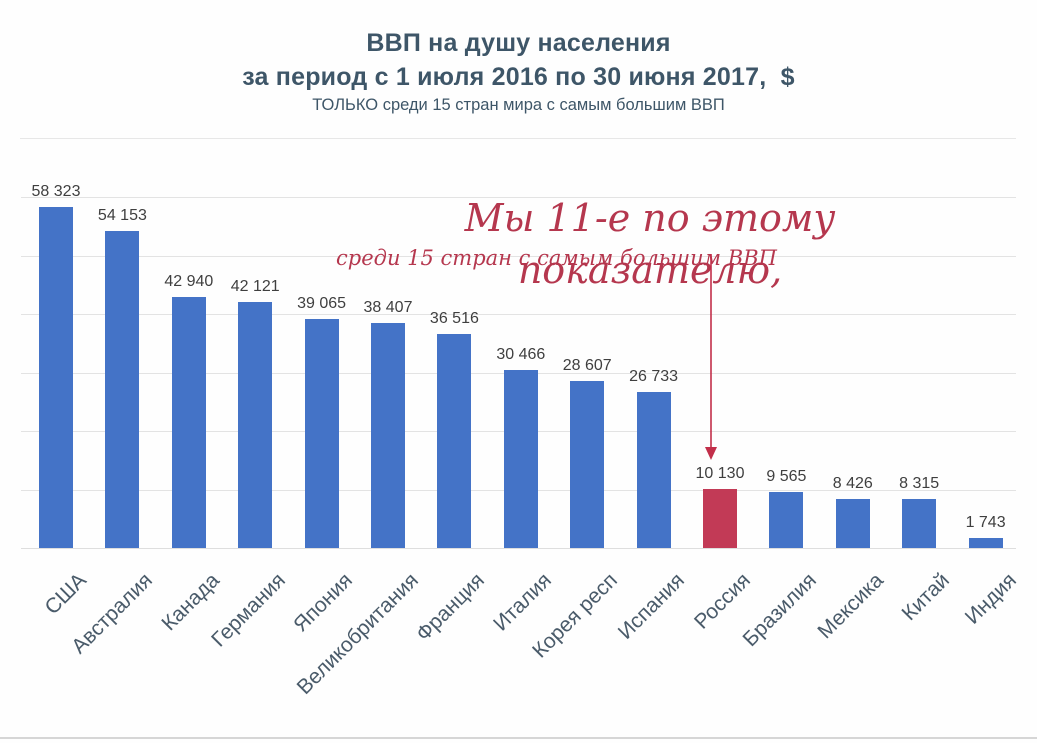  What do you see at coordinates (653, 470) in the screenshot?
I see `bar-Испания` at bounding box center [653, 470].